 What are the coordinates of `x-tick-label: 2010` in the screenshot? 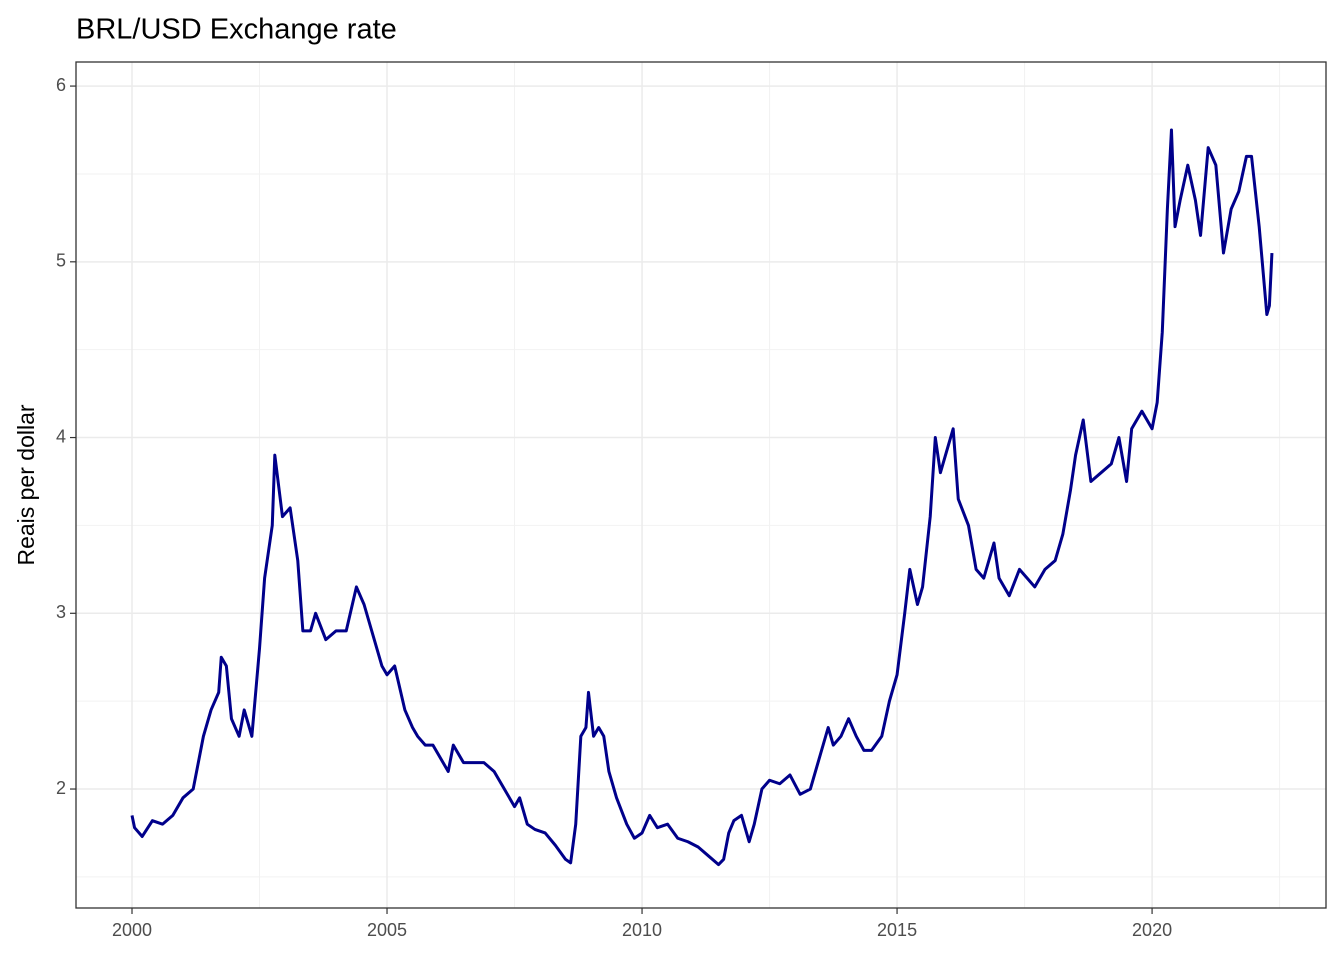 It's located at (642, 930).